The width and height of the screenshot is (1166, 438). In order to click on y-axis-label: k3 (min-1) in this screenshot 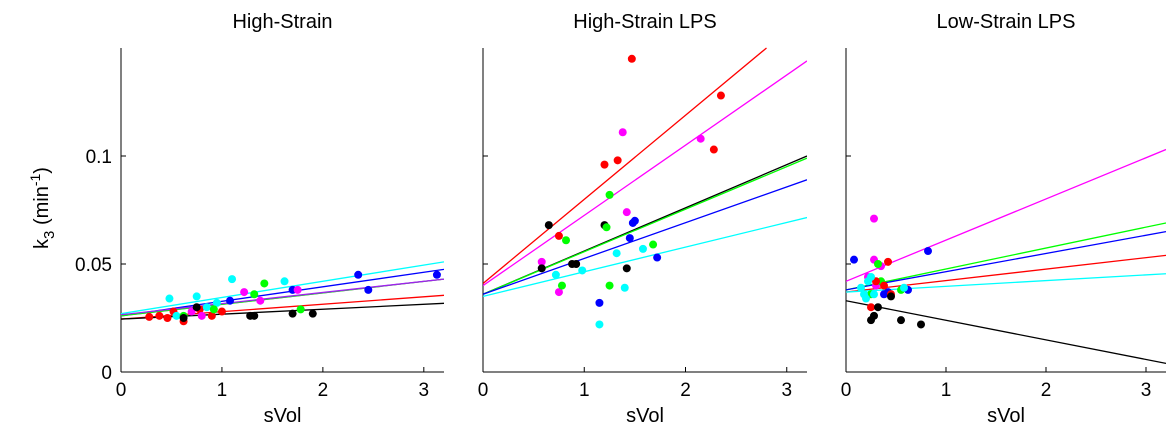, I will do `click(42, 208)`.